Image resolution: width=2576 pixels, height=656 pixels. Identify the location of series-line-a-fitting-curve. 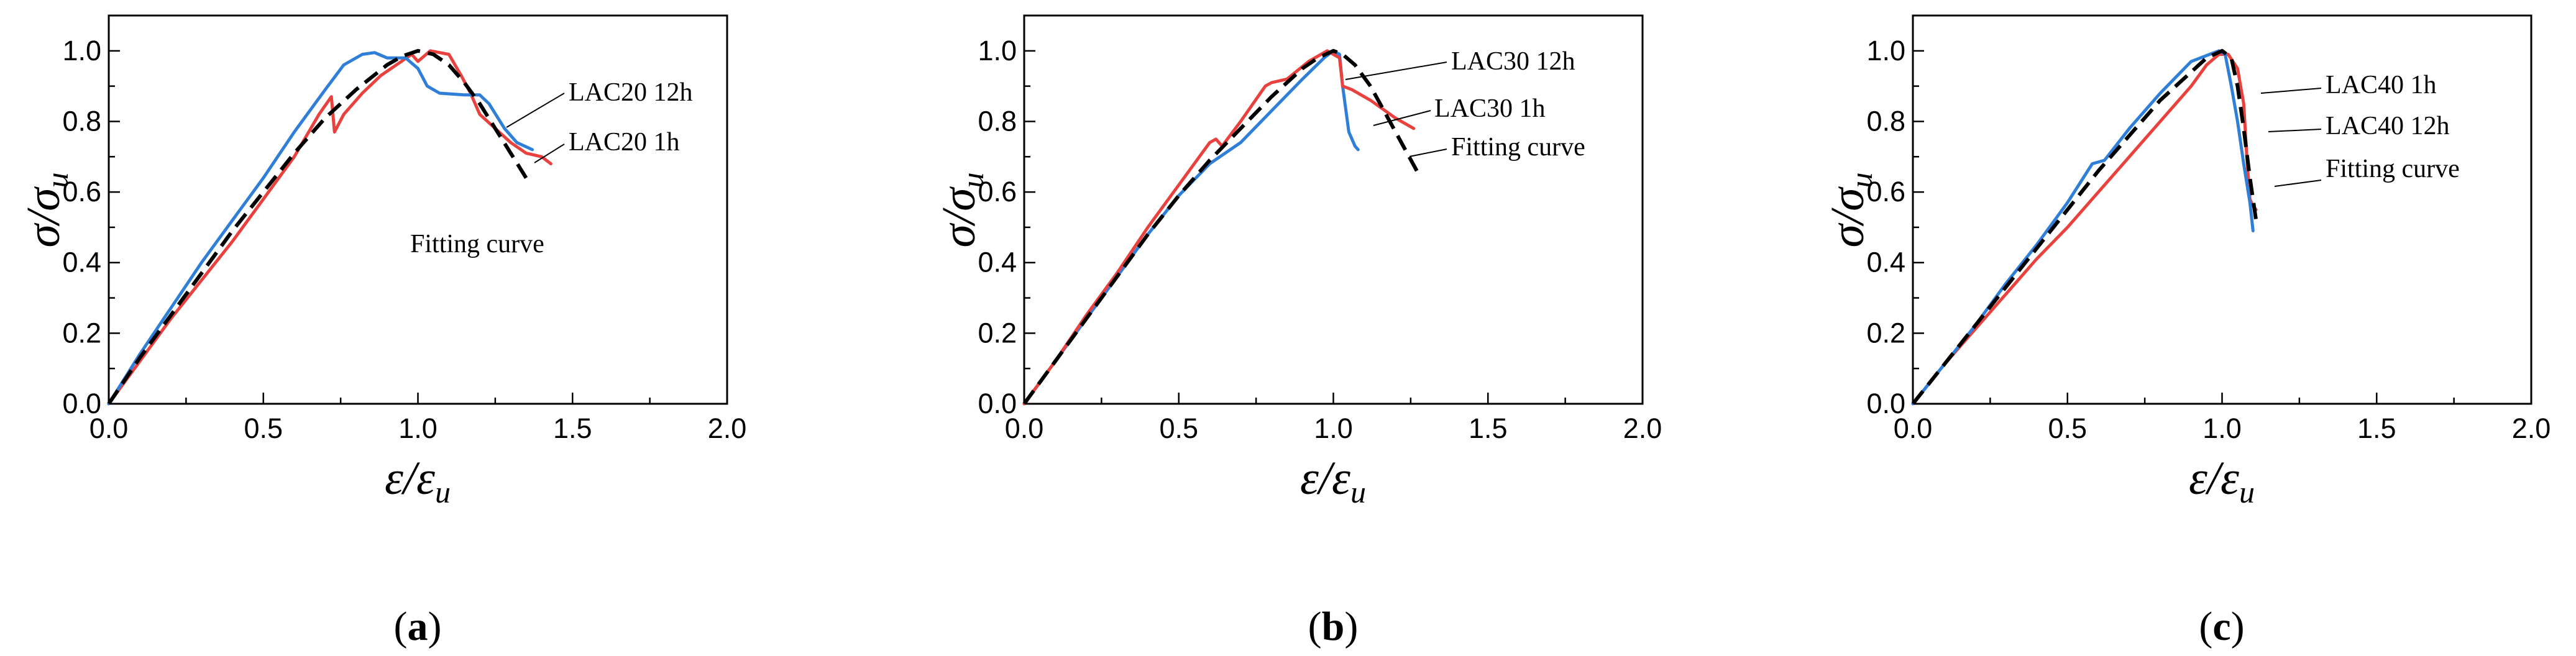
(317, 226).